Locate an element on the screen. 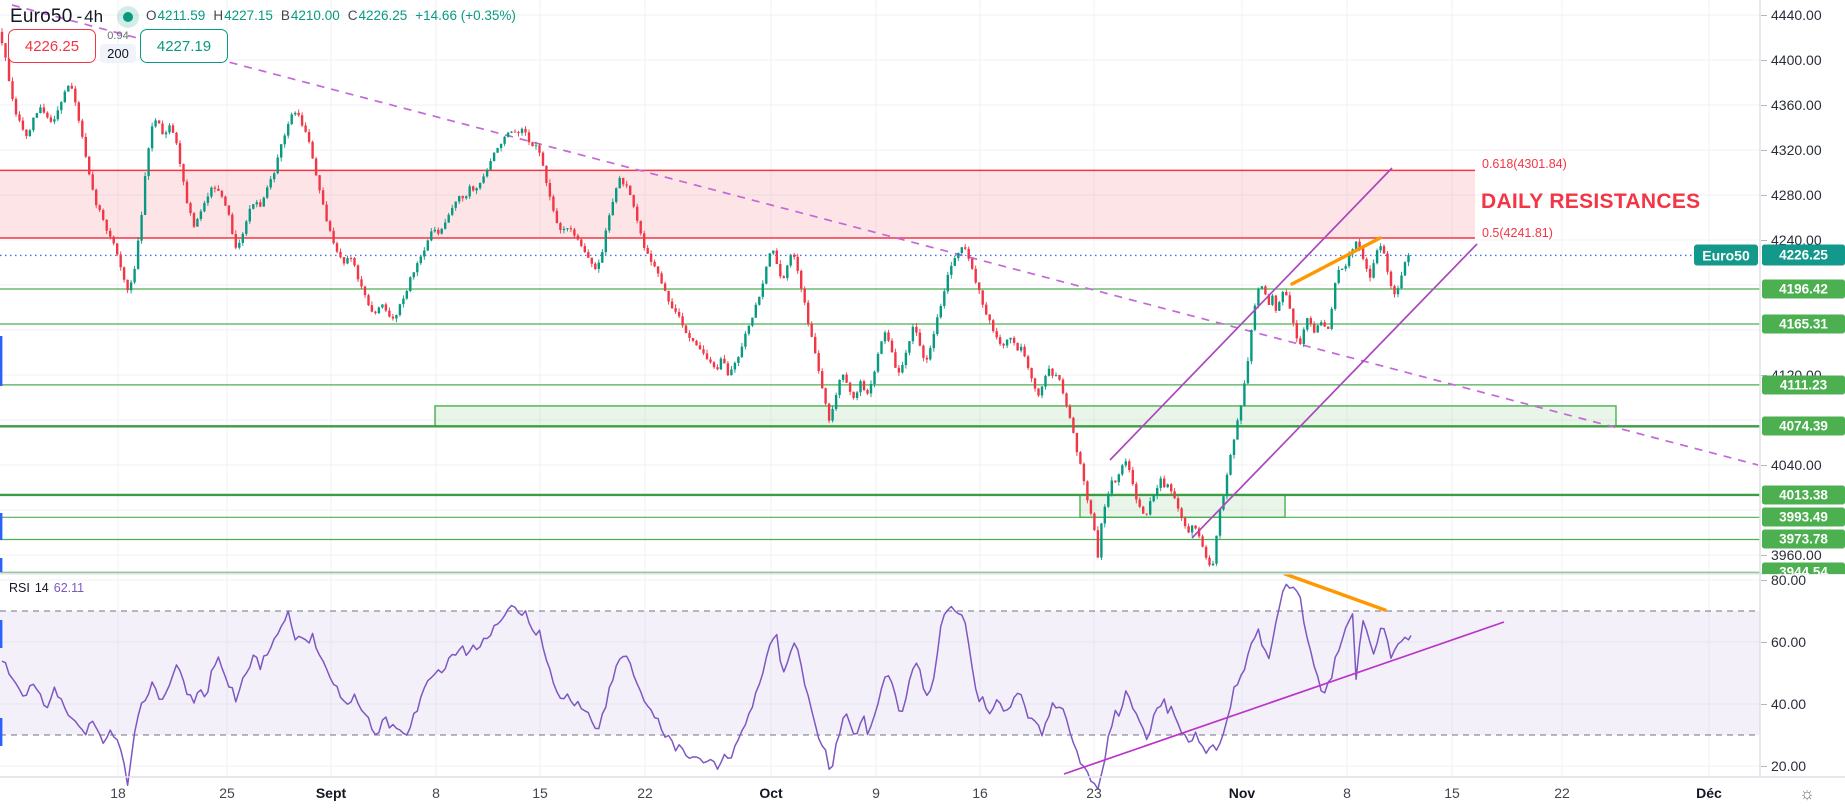 Image resolution: width=1845 pixels, height=811 pixels. rsi-axis-tick: 60.00 is located at coordinates (1783, 642).